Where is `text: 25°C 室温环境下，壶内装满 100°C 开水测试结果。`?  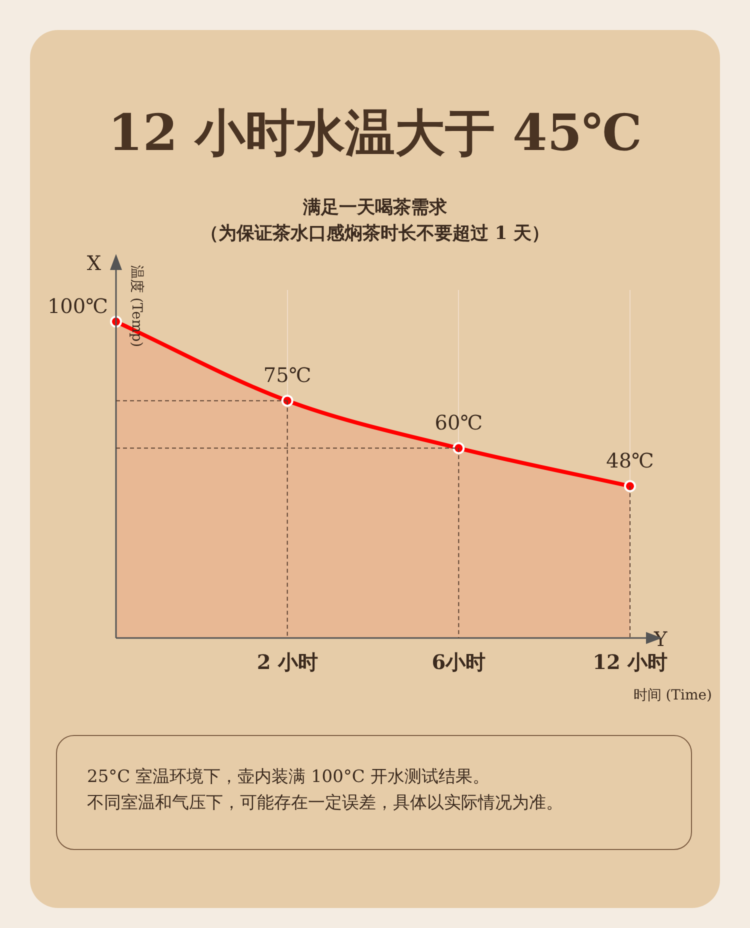
text: 25°C 室温环境下，壶内装满 100°C 开水测试结果。 is located at coordinates (288, 777).